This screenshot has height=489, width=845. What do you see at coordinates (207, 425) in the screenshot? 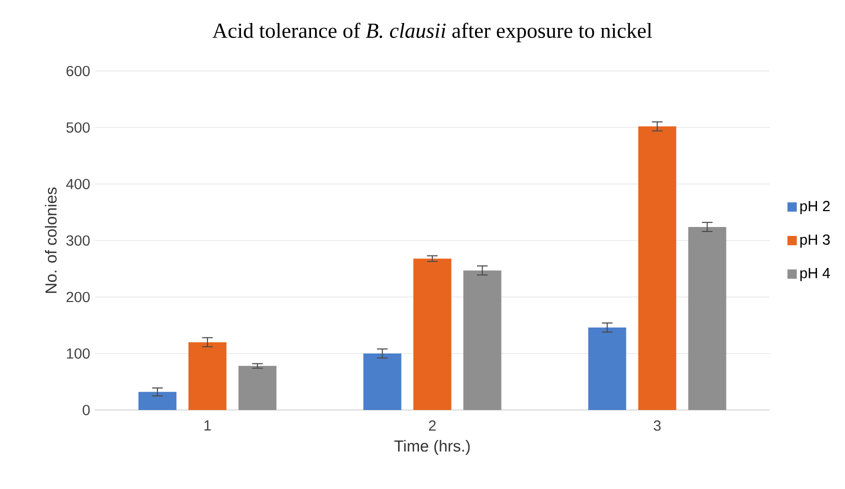
I see `x-tick-label: 1` at bounding box center [207, 425].